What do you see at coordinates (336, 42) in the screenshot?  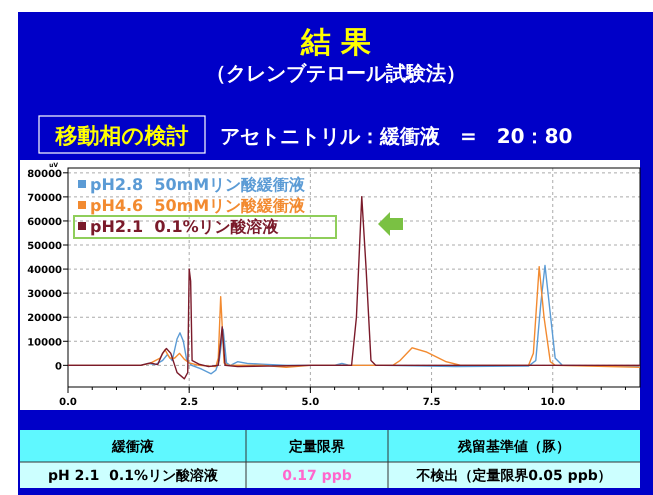 I see `chart-title: 結 果` at bounding box center [336, 42].